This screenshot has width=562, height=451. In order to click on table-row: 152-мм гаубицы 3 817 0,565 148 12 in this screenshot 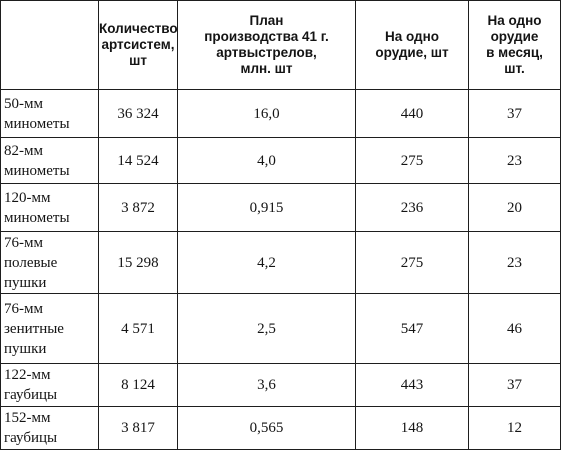, I will do `click(280, 428)`.